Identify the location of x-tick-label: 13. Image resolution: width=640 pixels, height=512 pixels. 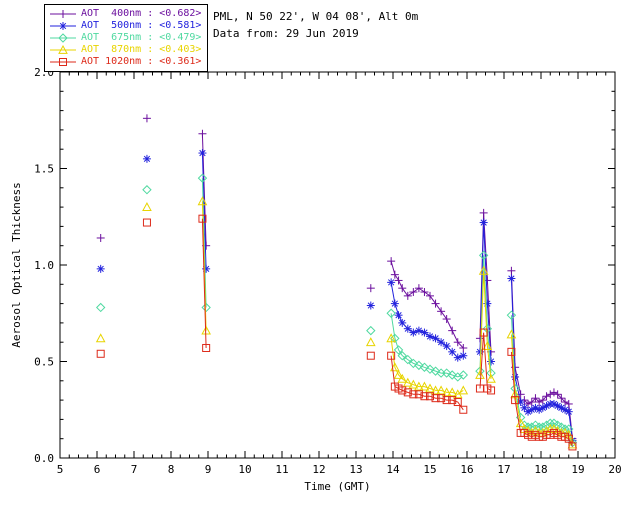
(355, 469).